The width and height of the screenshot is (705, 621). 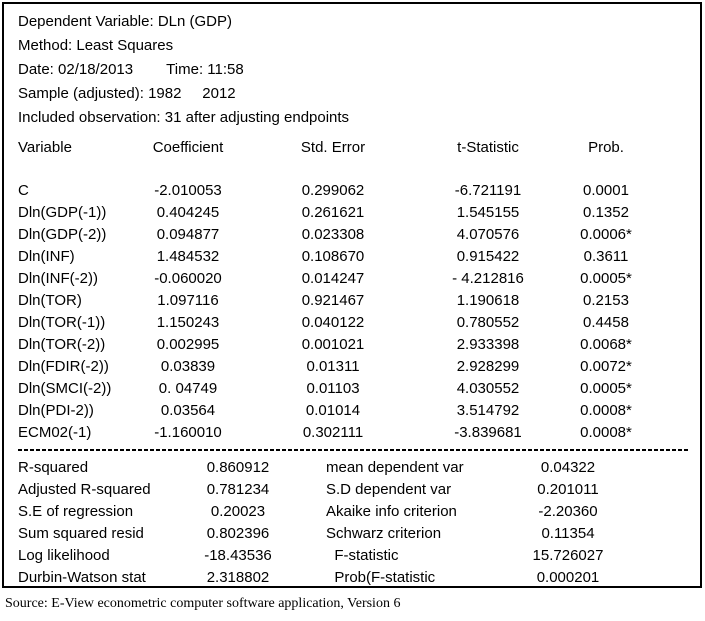 I want to click on coefficient-cell: 0. 04749, so click(x=188, y=388).